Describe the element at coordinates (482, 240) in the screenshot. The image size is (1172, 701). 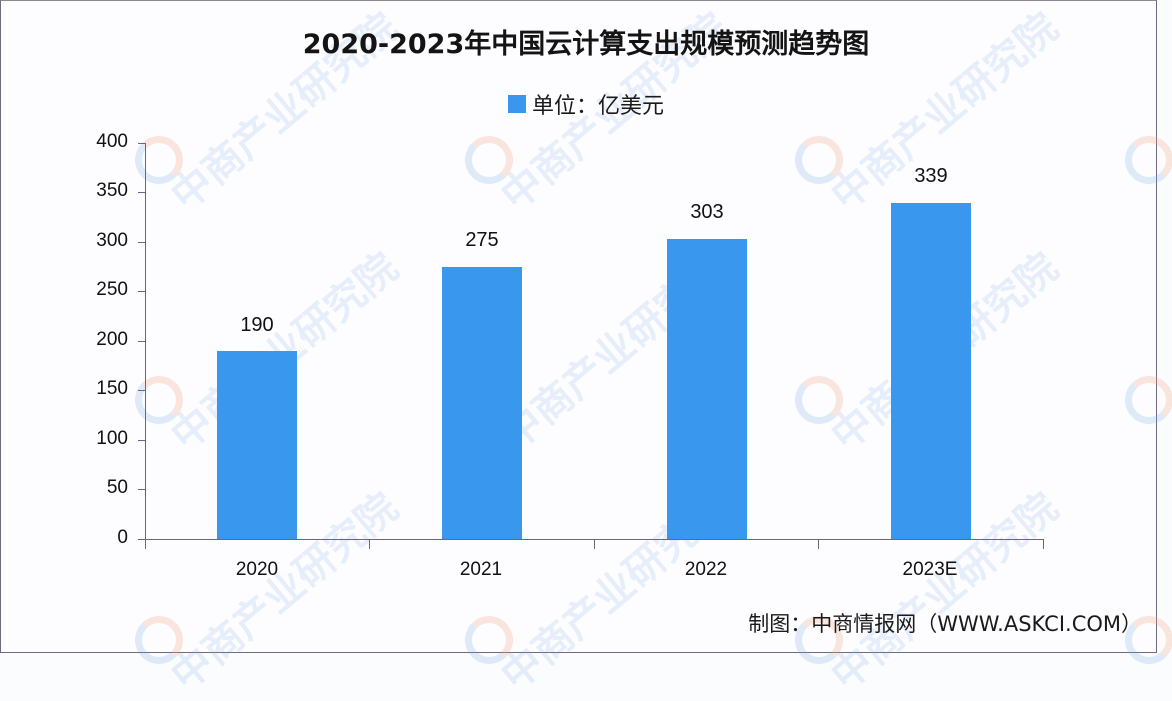
I see `bar-value-label: 275` at that location.